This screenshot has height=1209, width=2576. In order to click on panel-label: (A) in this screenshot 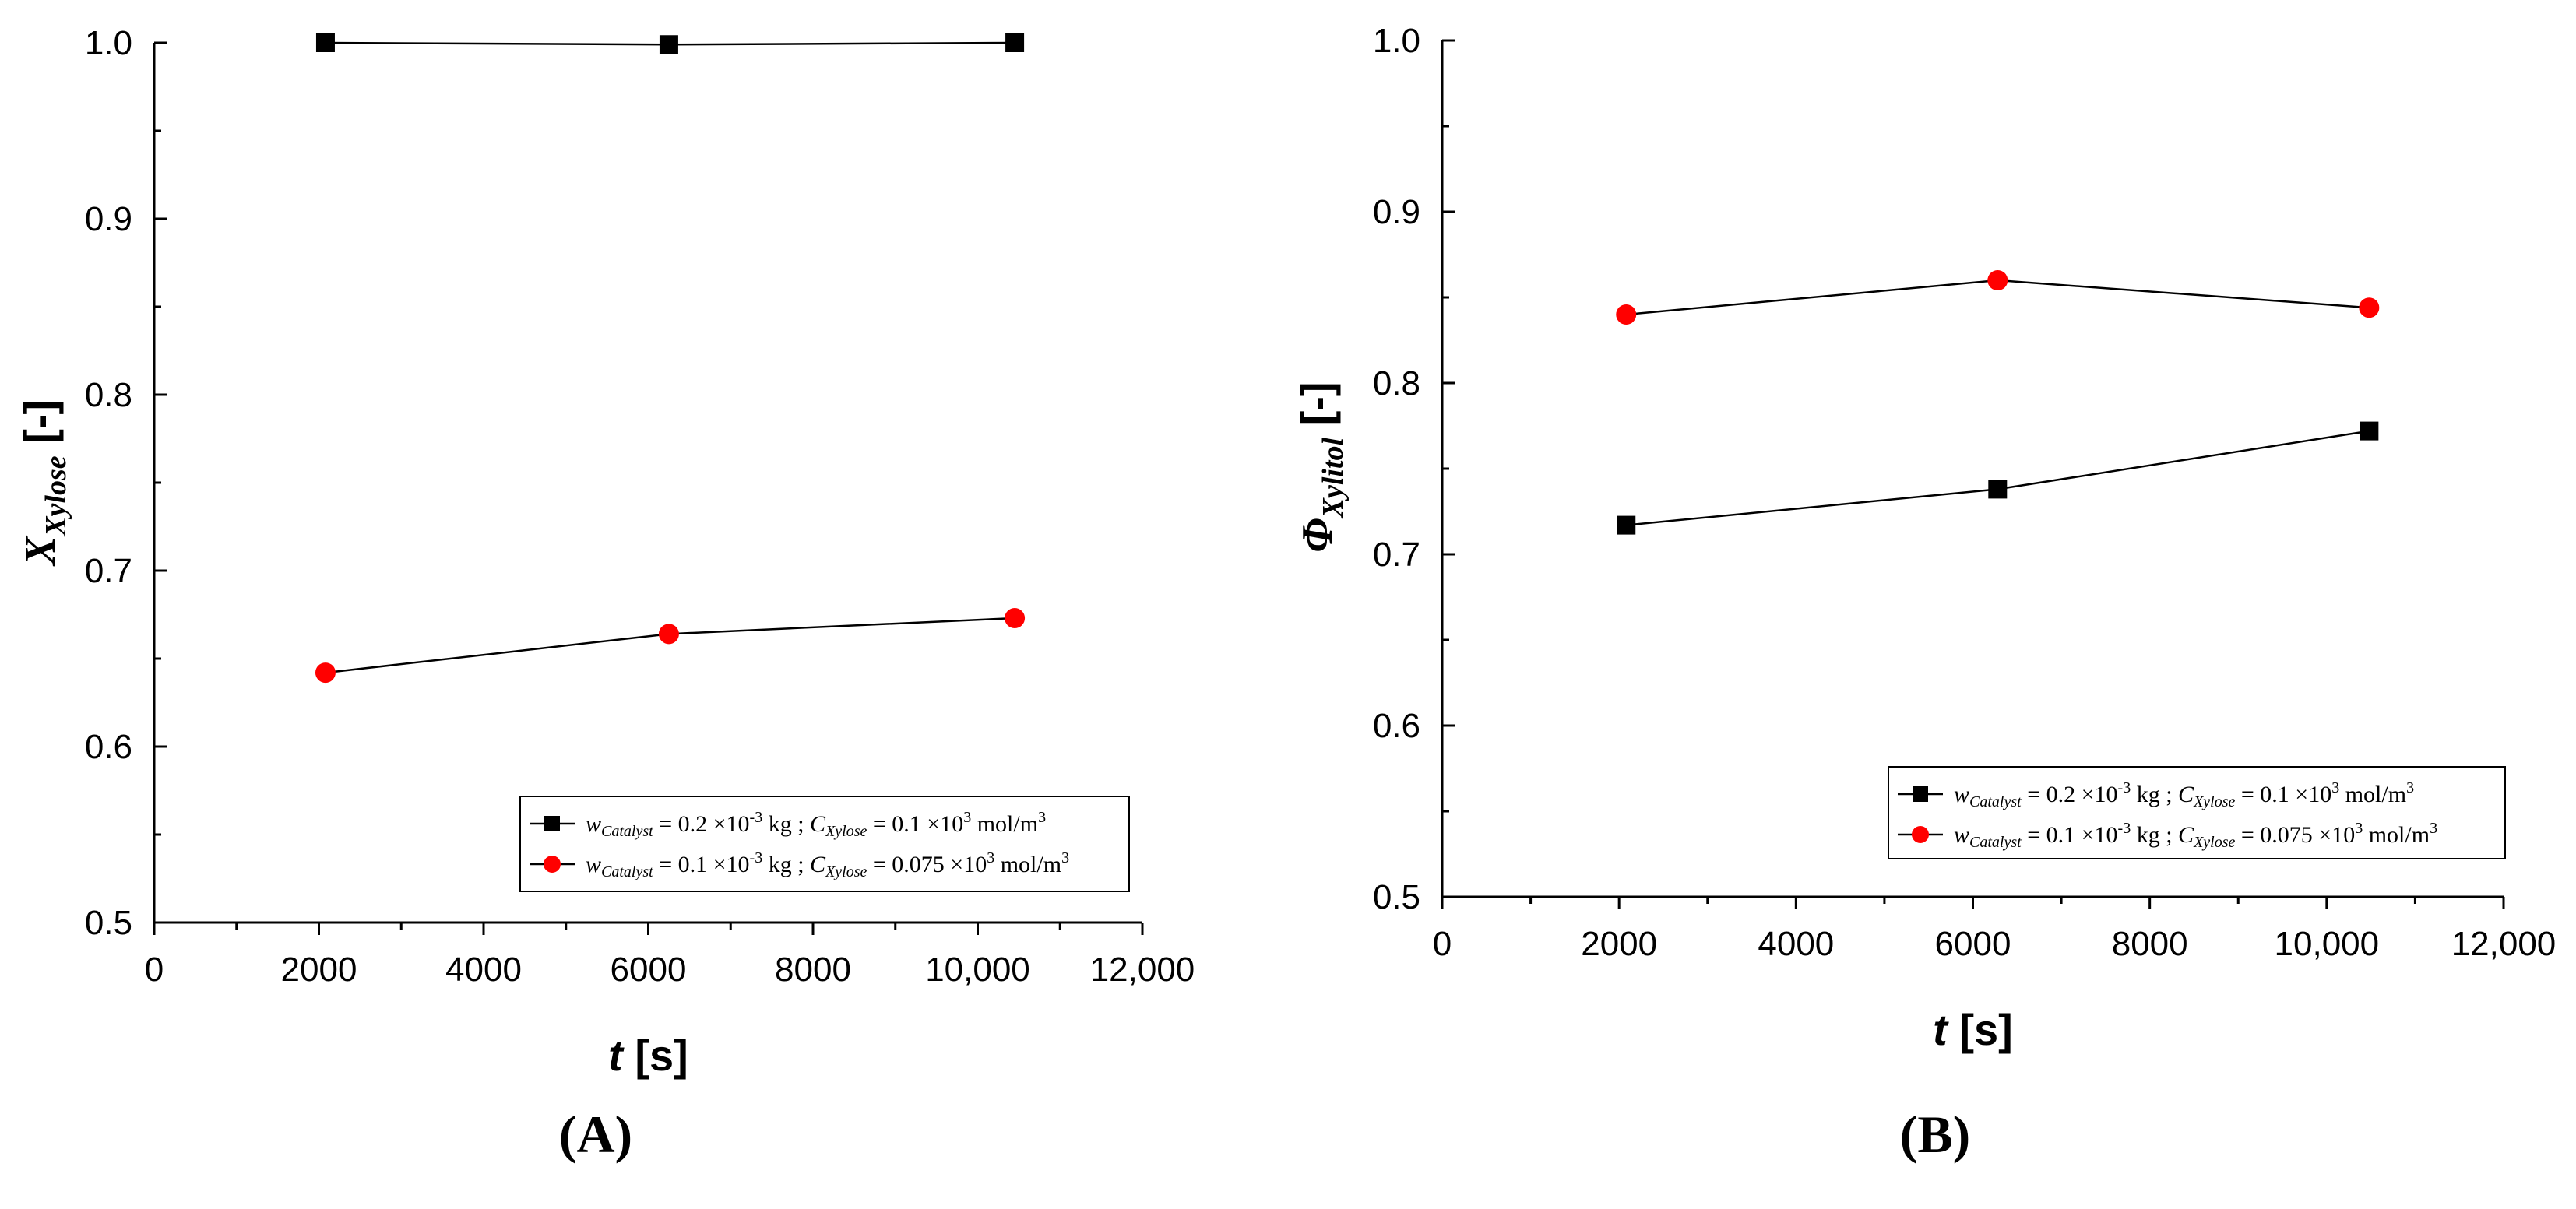, I will do `click(595, 1135)`.